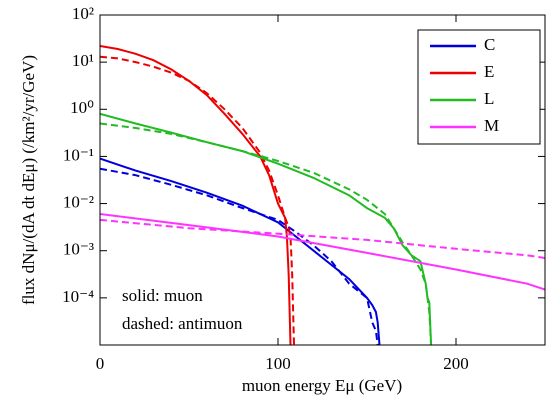  What do you see at coordinates (489, 44) in the screenshot?
I see `legend-label: C` at bounding box center [489, 44].